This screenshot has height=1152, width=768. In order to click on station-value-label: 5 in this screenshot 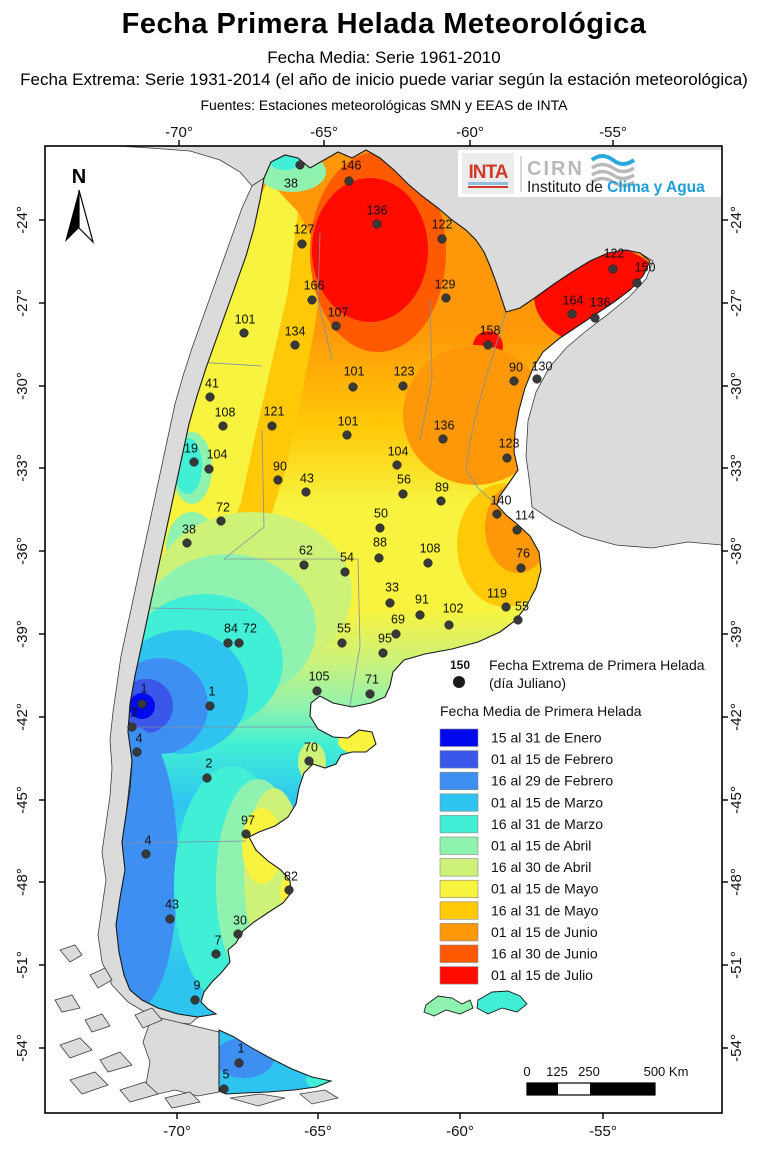, I will do `click(226, 1074)`.